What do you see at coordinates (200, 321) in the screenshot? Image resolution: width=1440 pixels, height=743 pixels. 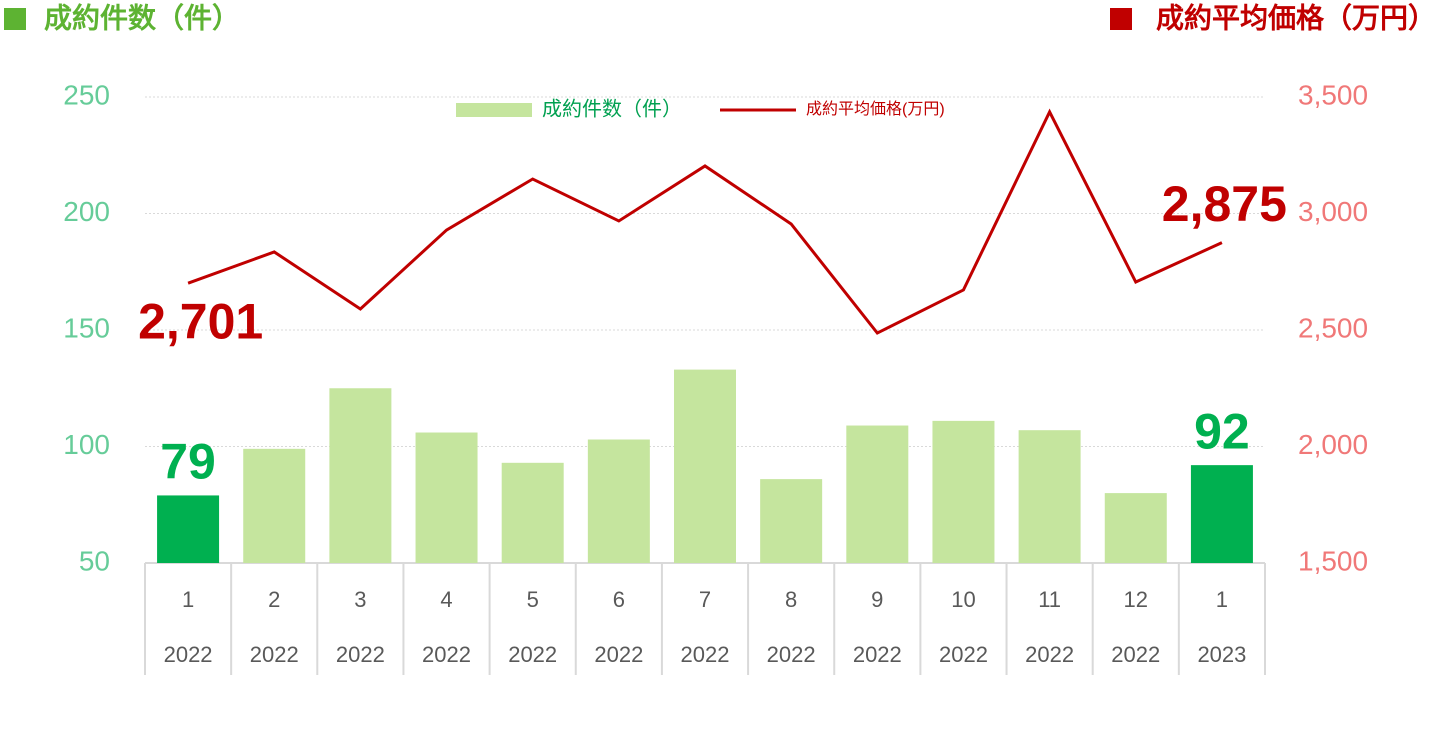 I see `line-value-label: 2,701` at bounding box center [200, 321].